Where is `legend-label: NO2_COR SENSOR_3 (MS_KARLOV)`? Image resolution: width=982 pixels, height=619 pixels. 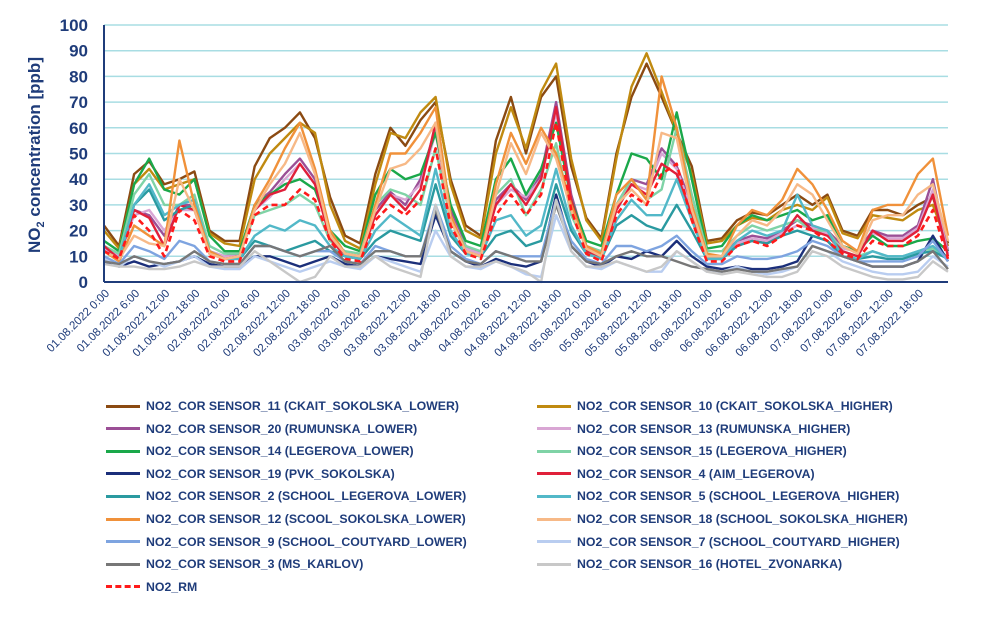 legend-label: NO2_COR SENSOR_3 (MS_KARLOV) is located at coordinates (255, 564).